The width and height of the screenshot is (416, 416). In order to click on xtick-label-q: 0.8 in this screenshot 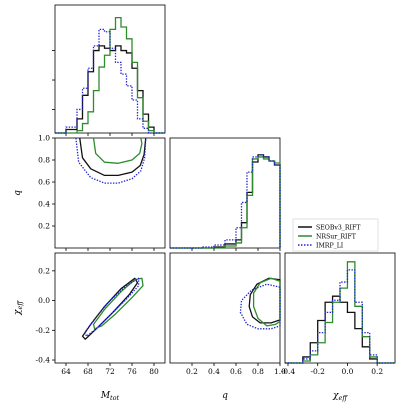, I will do `click(258, 371)`.